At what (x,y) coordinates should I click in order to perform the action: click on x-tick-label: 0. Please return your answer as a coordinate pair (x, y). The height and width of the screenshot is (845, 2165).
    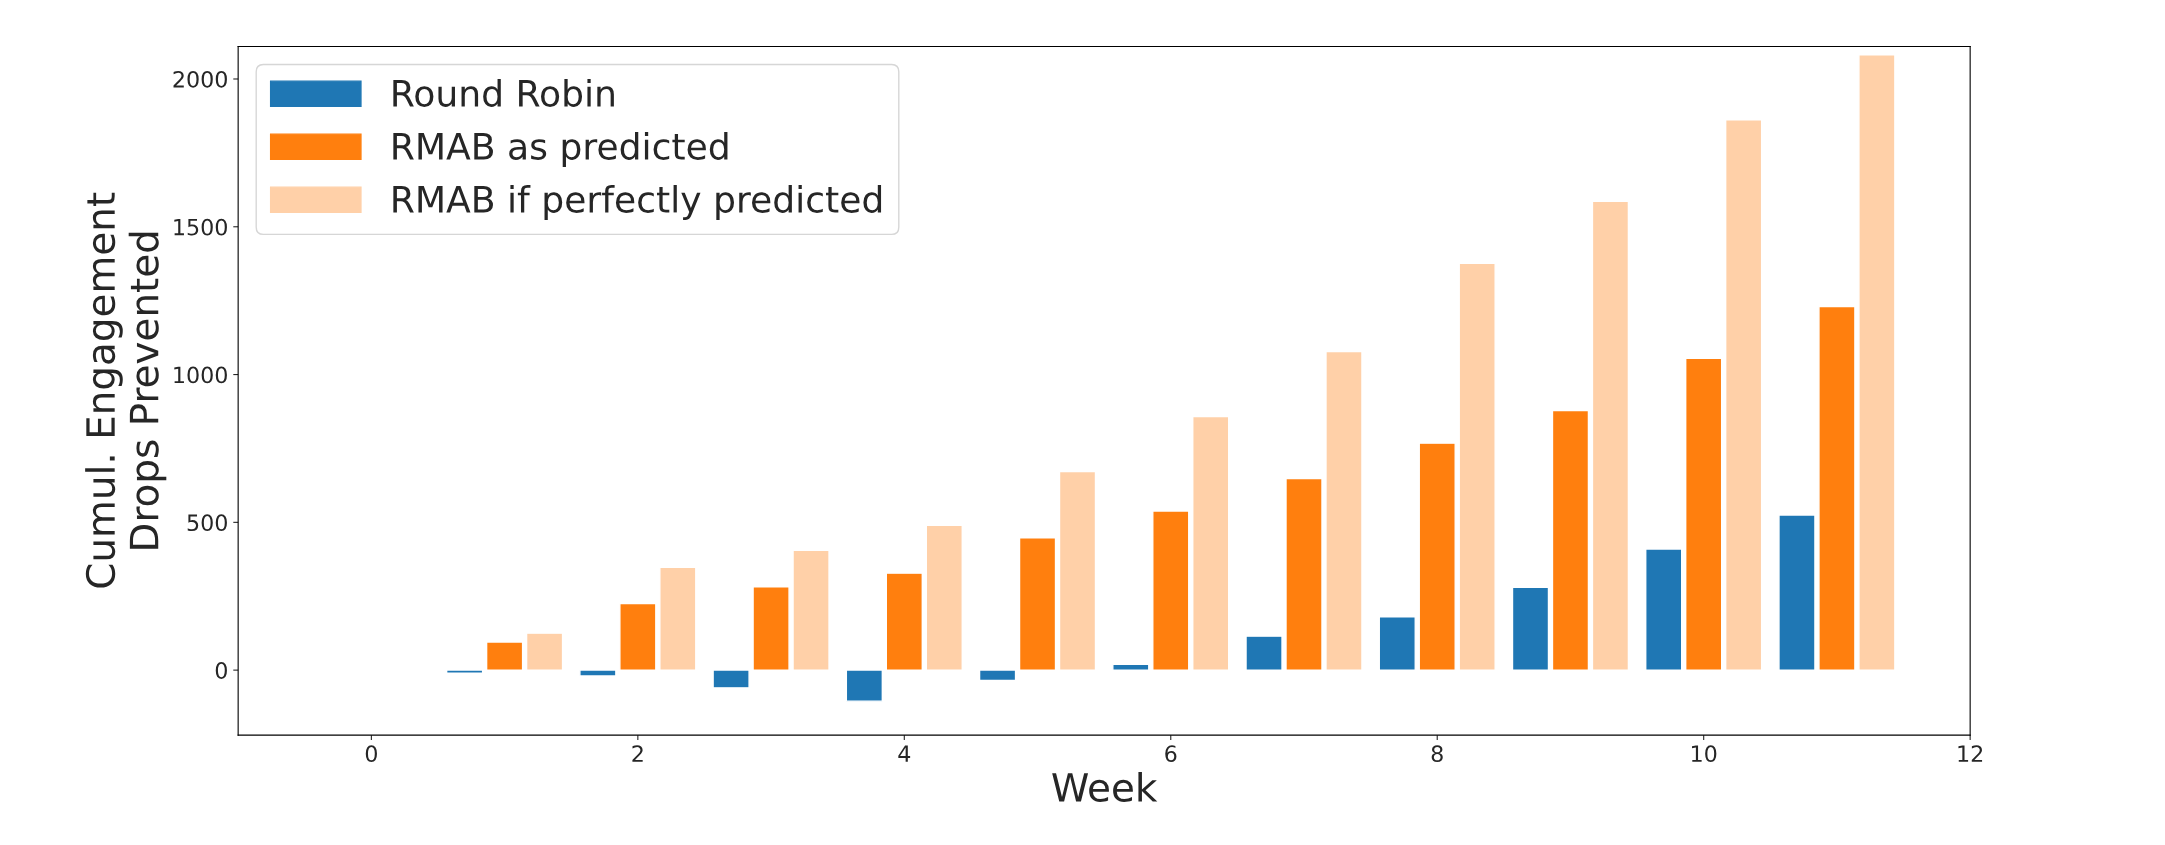
    Looking at the image, I should click on (371, 754).